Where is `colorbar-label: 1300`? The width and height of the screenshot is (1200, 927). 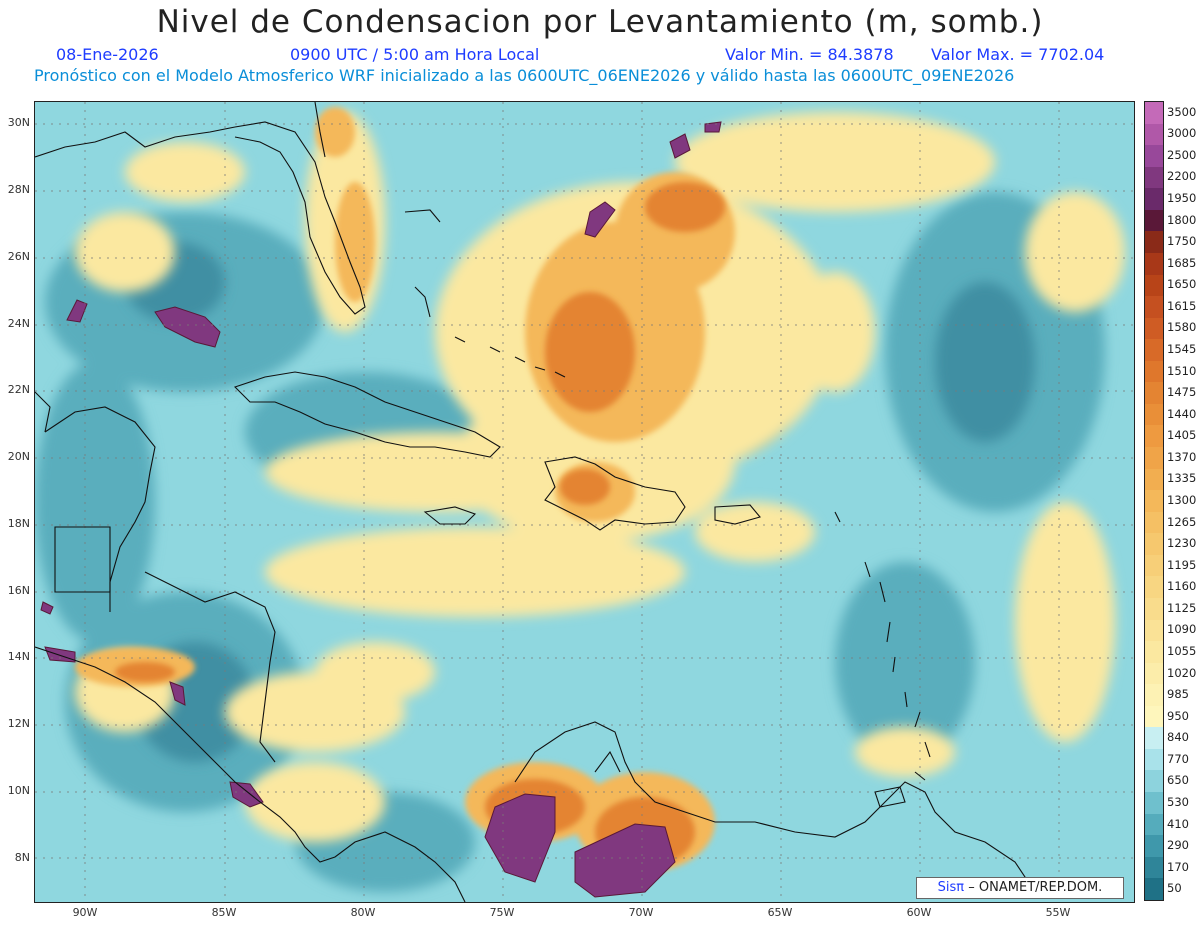 colorbar-label: 1300 is located at coordinates (1182, 500).